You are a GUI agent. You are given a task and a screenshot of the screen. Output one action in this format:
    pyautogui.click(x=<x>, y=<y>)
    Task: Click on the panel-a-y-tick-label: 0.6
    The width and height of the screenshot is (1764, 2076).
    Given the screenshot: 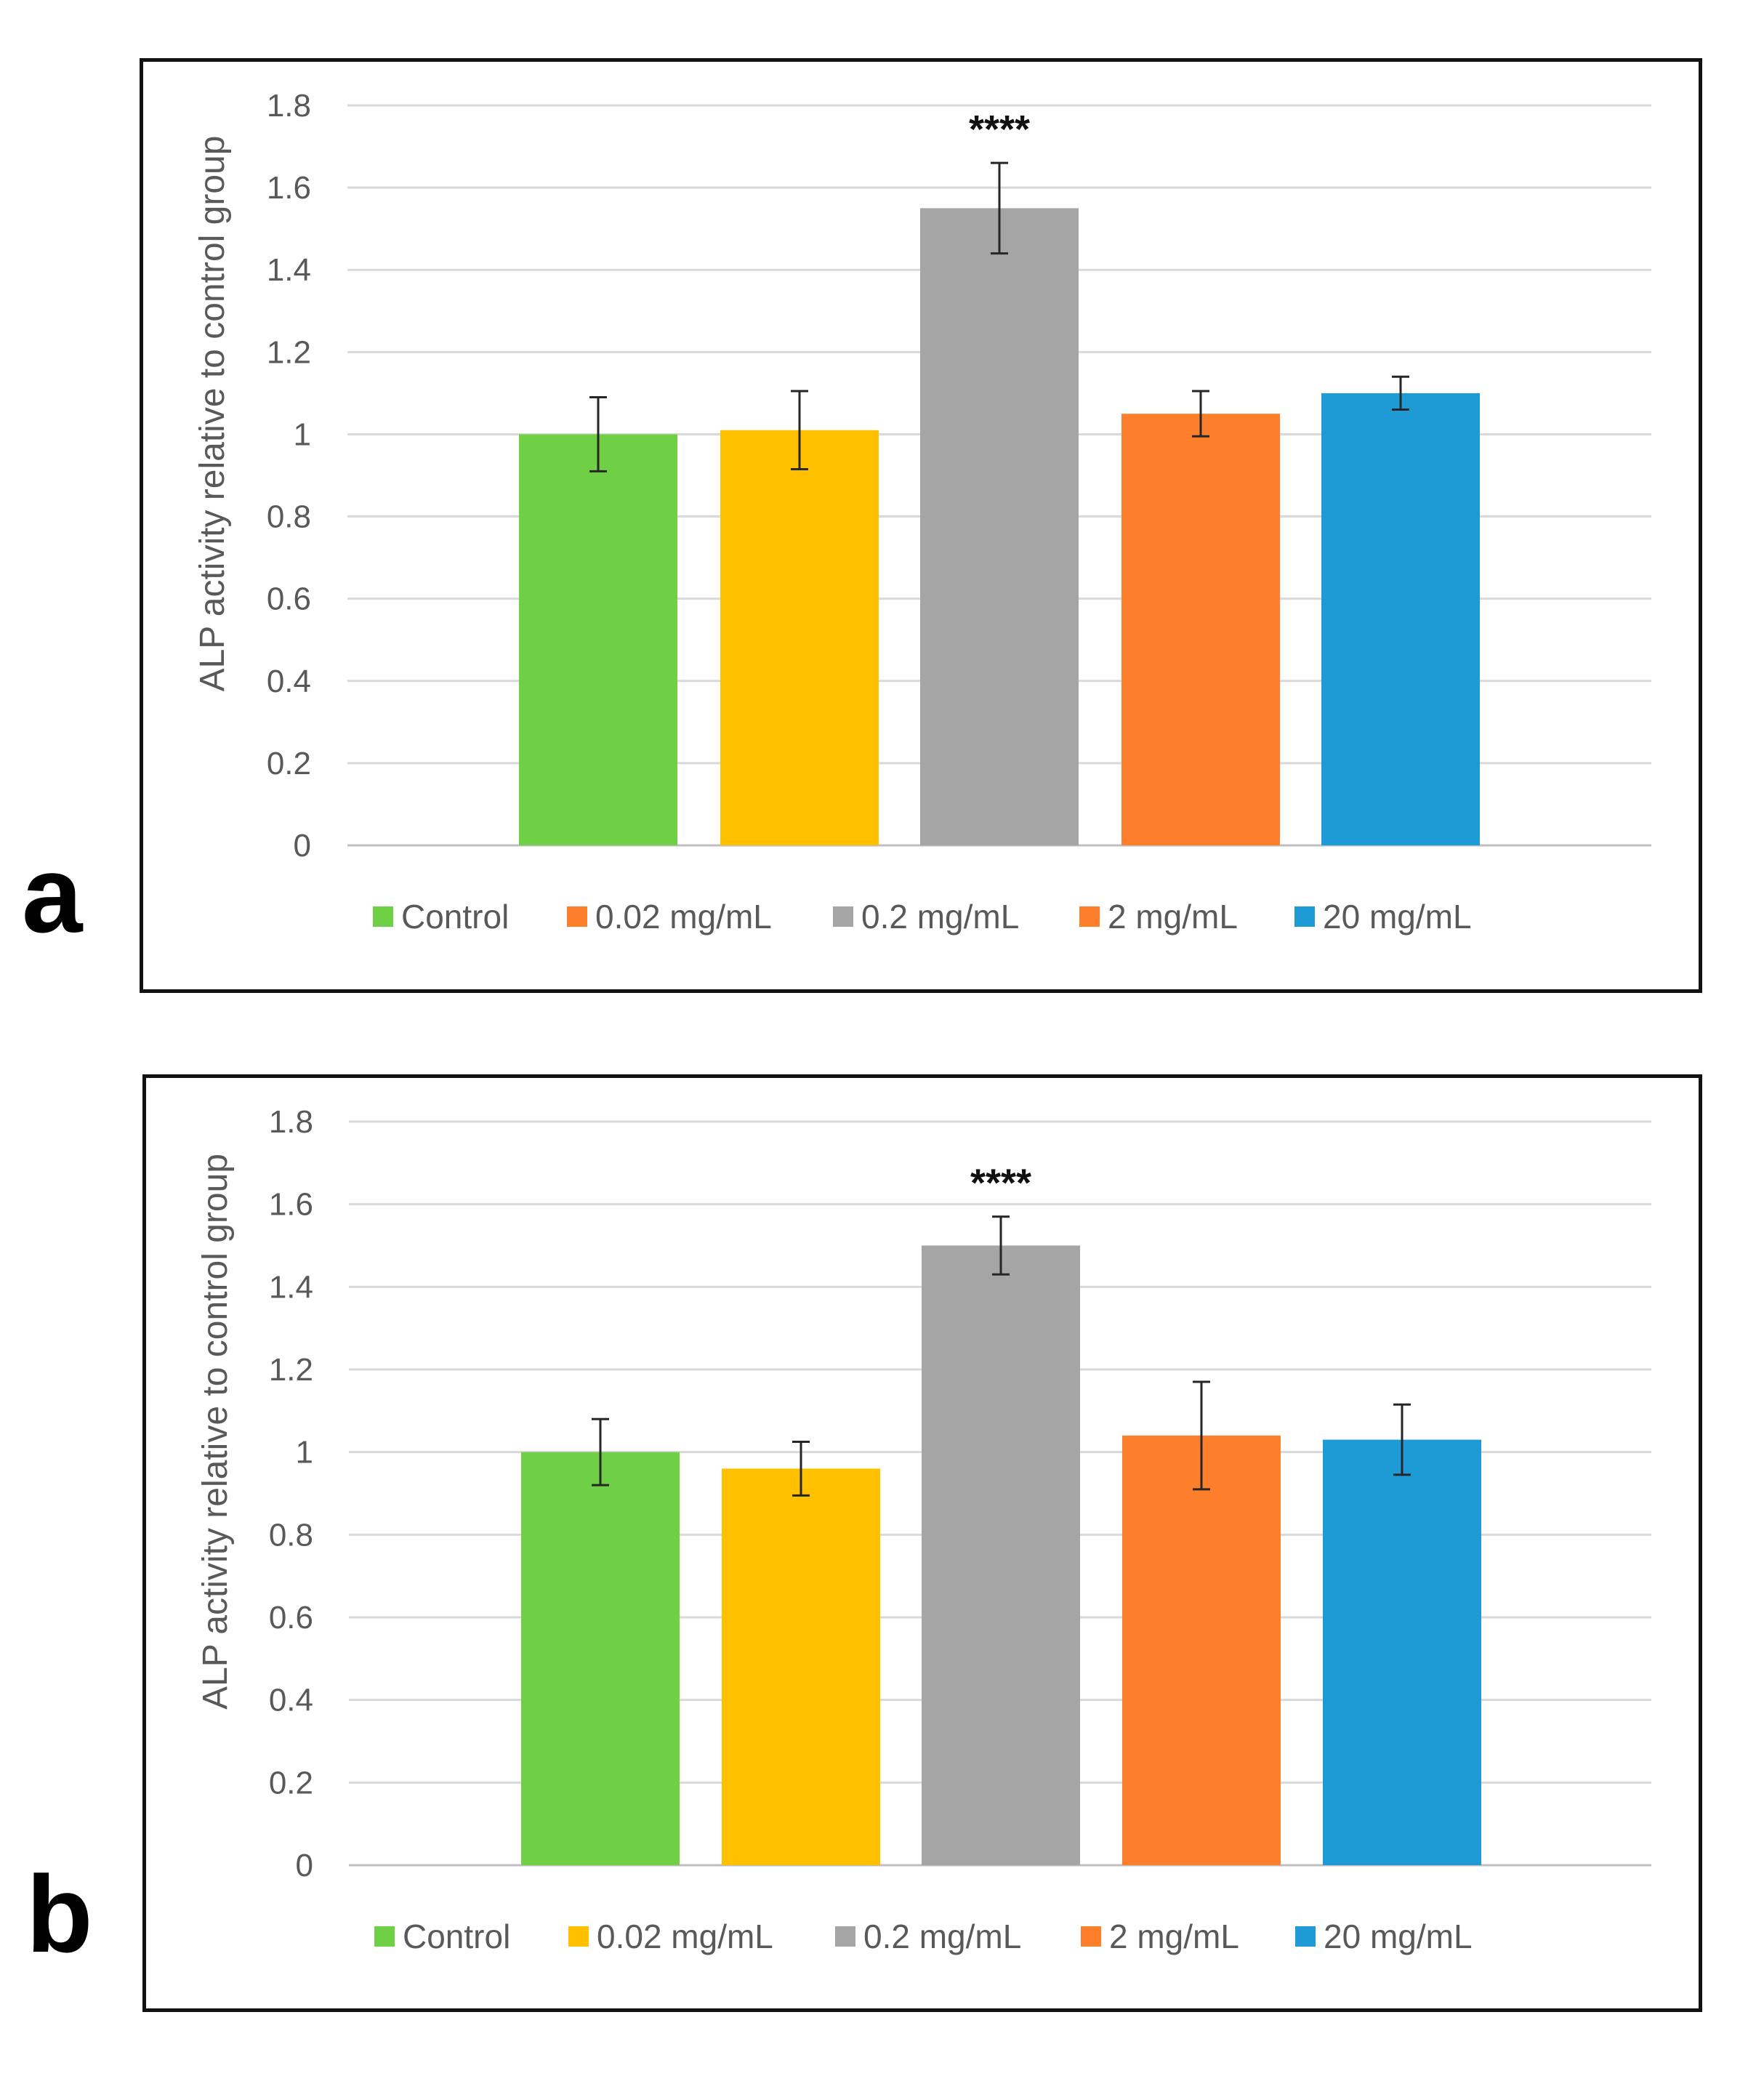 What is the action you would take?
    pyautogui.click(x=289, y=599)
    